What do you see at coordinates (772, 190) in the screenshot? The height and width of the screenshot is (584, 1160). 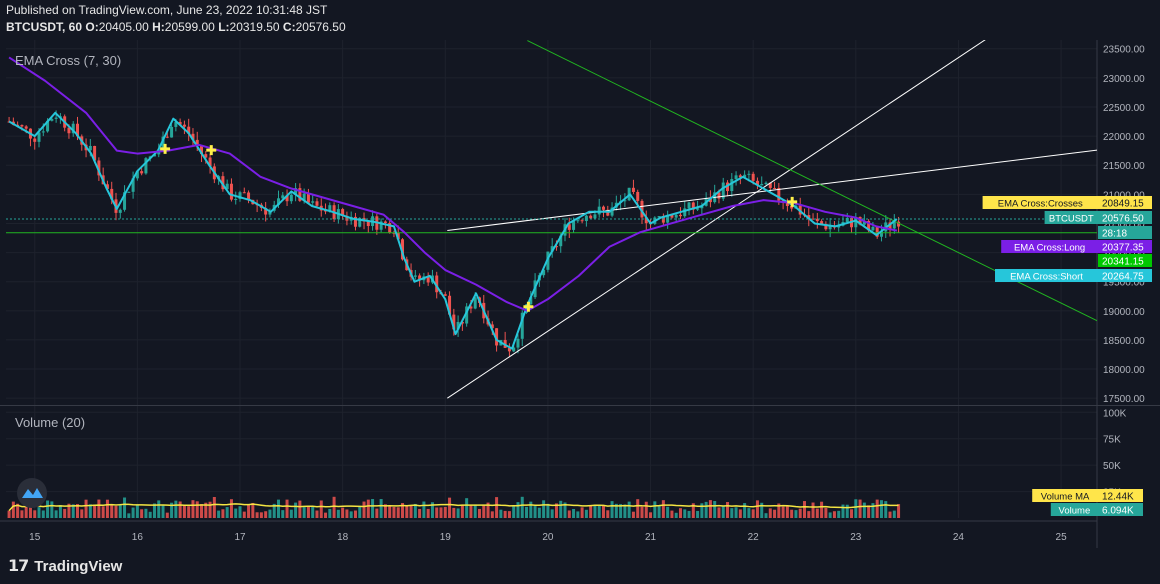 I see `trendline` at bounding box center [772, 190].